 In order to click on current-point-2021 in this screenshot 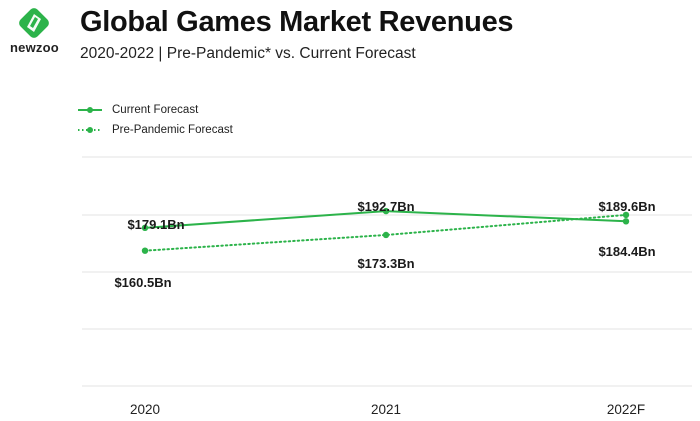, I will do `click(386, 211)`.